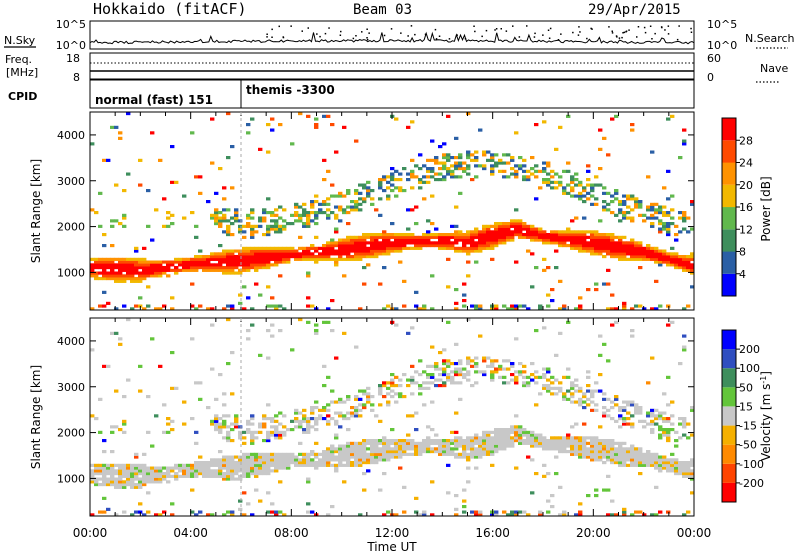 This screenshot has width=800, height=554. Describe the element at coordinates (90, 533) in the screenshot. I see `time-tick-label: 00:00` at that location.